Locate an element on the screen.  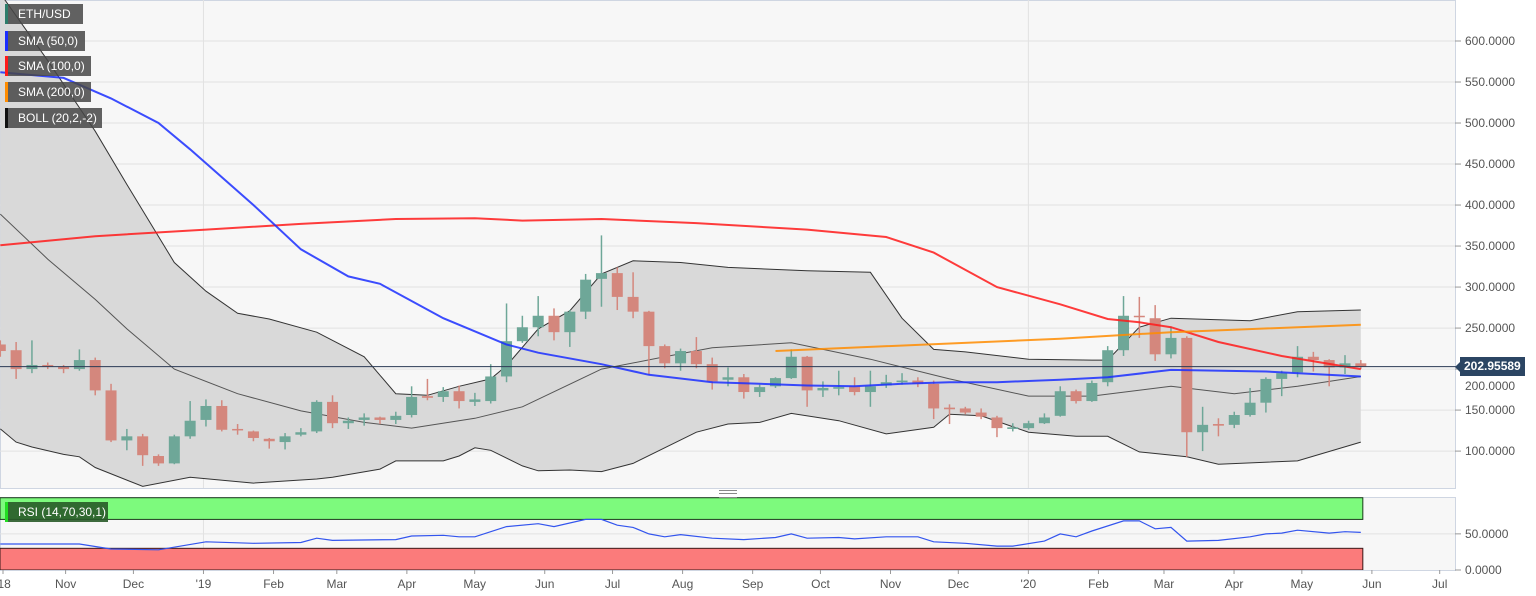
legend-label: SMA (100,0) is located at coordinates (51, 66).